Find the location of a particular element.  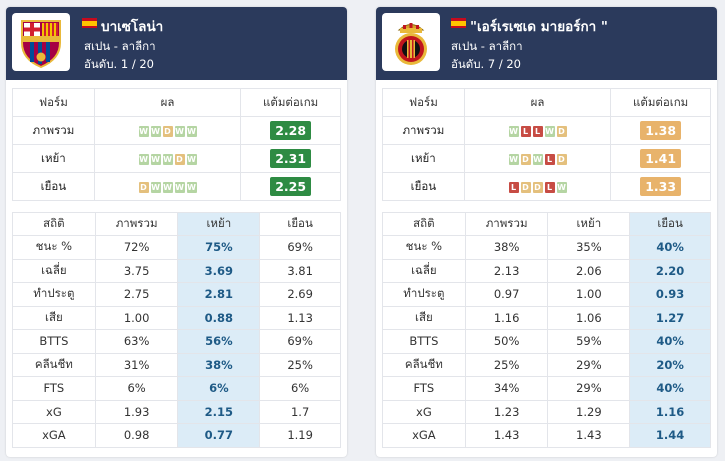

stat-value: 2.81 is located at coordinates (219, 294).